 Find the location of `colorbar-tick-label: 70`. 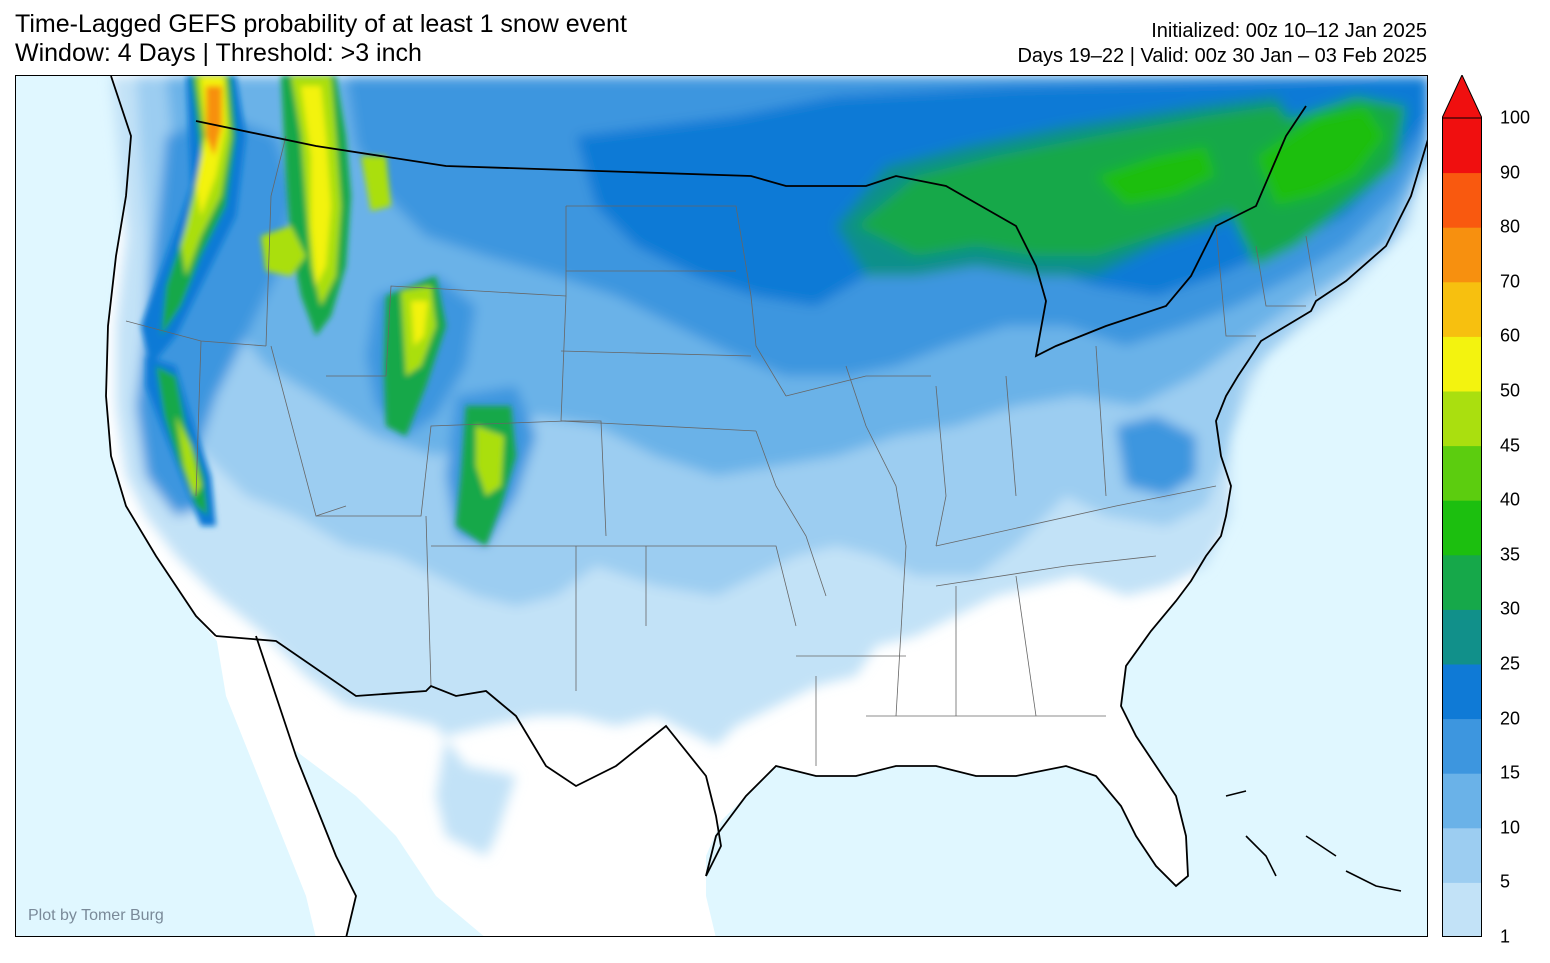

colorbar-tick-label: 70 is located at coordinates (1510, 281).